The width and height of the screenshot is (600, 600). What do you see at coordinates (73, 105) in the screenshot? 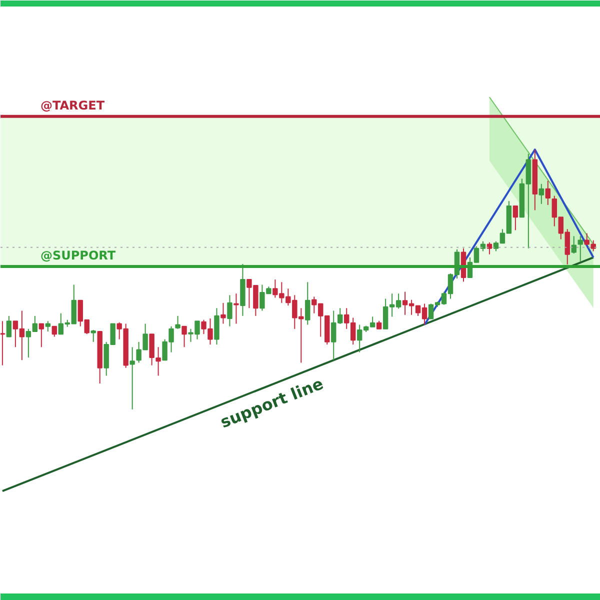
I see `ref-line-label: @TARGET` at bounding box center [73, 105].